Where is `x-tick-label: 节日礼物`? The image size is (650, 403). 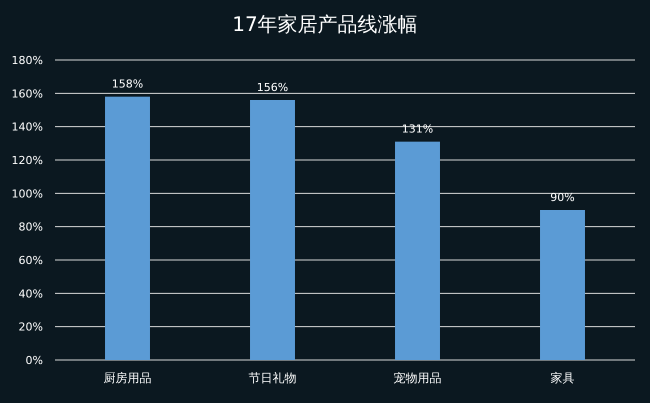
x-tick-label: 节日礼物 is located at coordinates (272, 378).